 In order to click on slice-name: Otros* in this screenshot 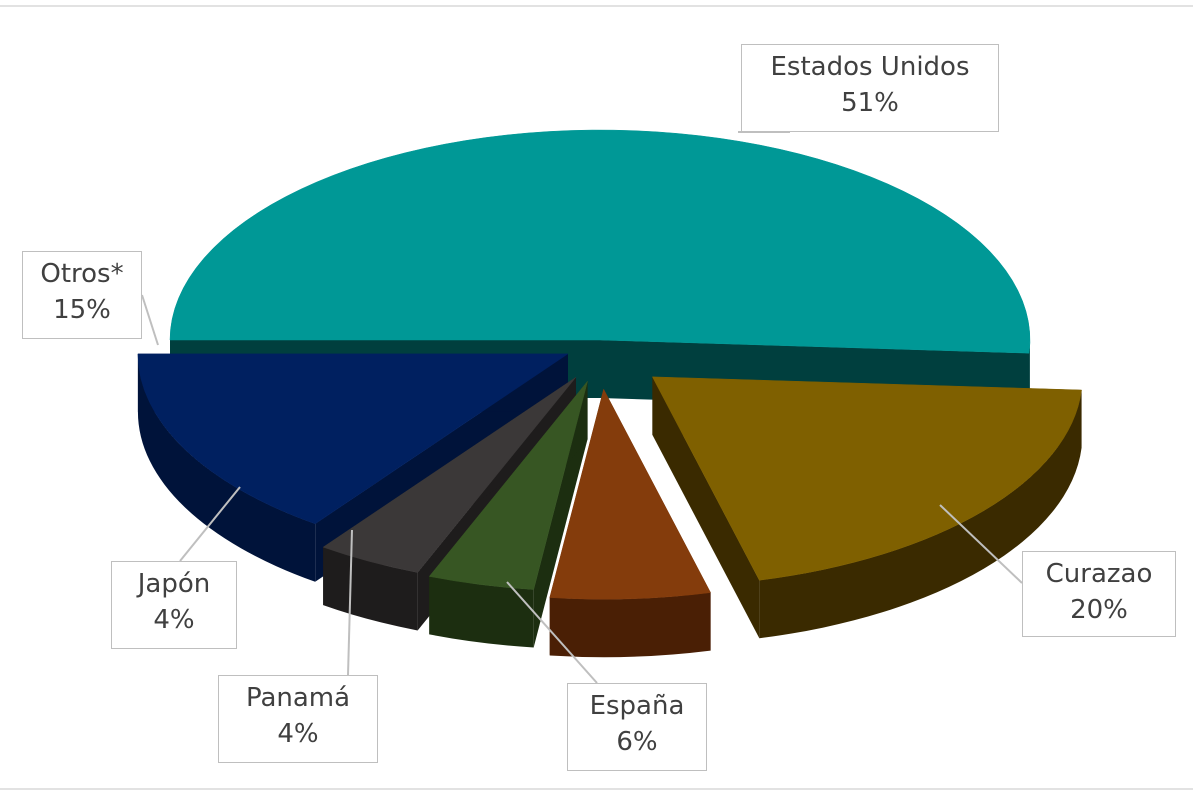, I will do `click(82, 274)`.